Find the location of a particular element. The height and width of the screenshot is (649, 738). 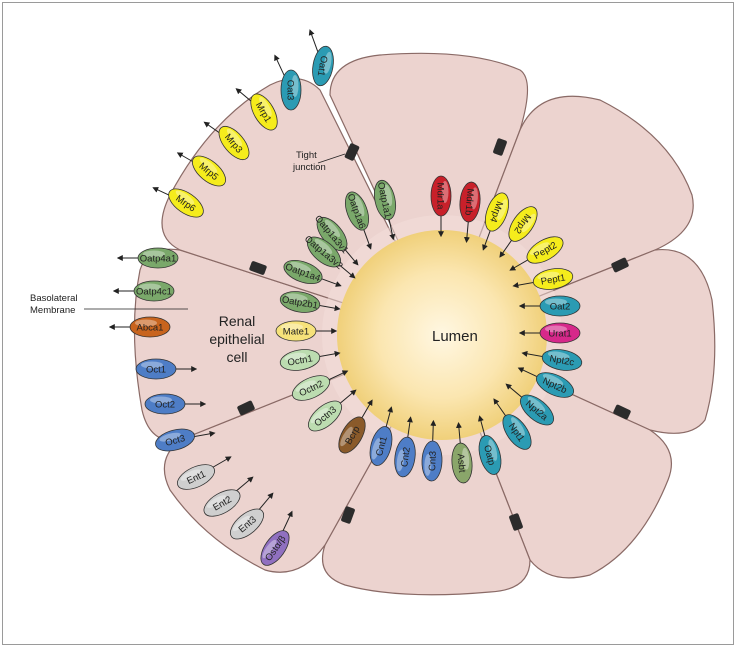

transporter-label: Oct3 is located at coordinates (175, 441).